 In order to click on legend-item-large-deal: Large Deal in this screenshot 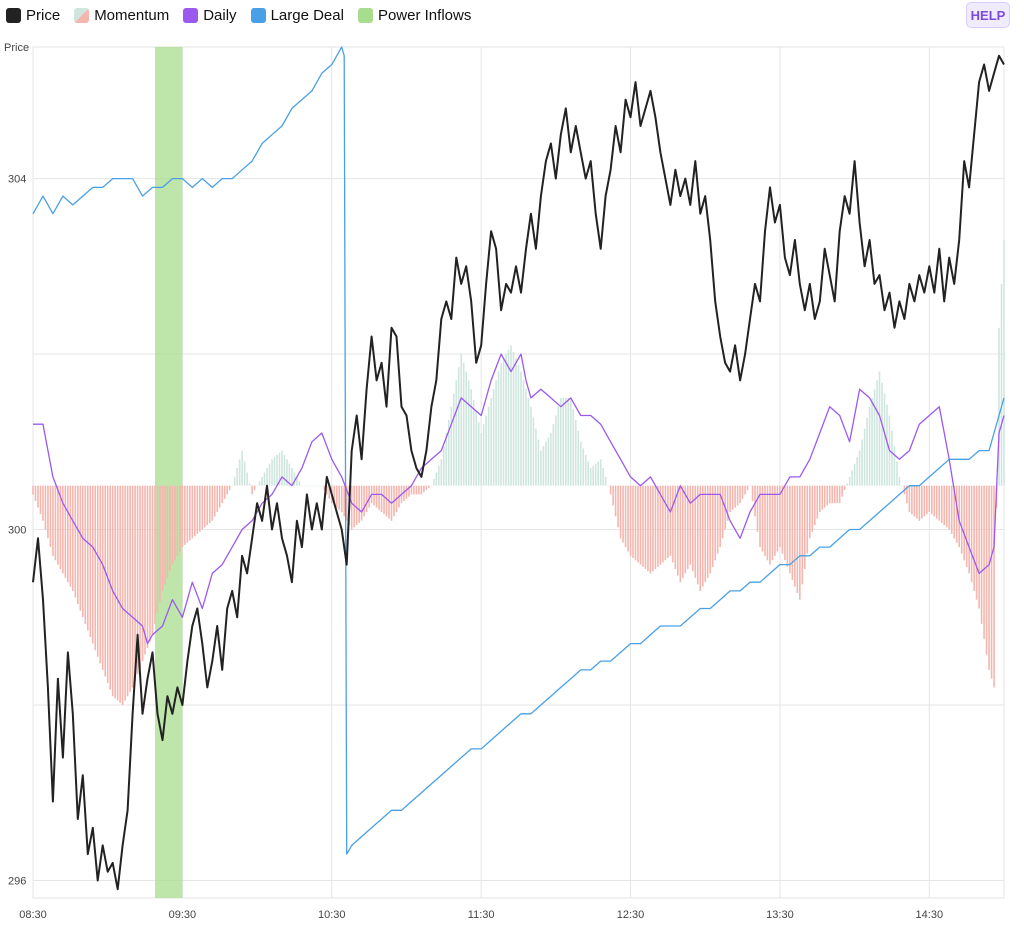, I will do `click(297, 15)`.